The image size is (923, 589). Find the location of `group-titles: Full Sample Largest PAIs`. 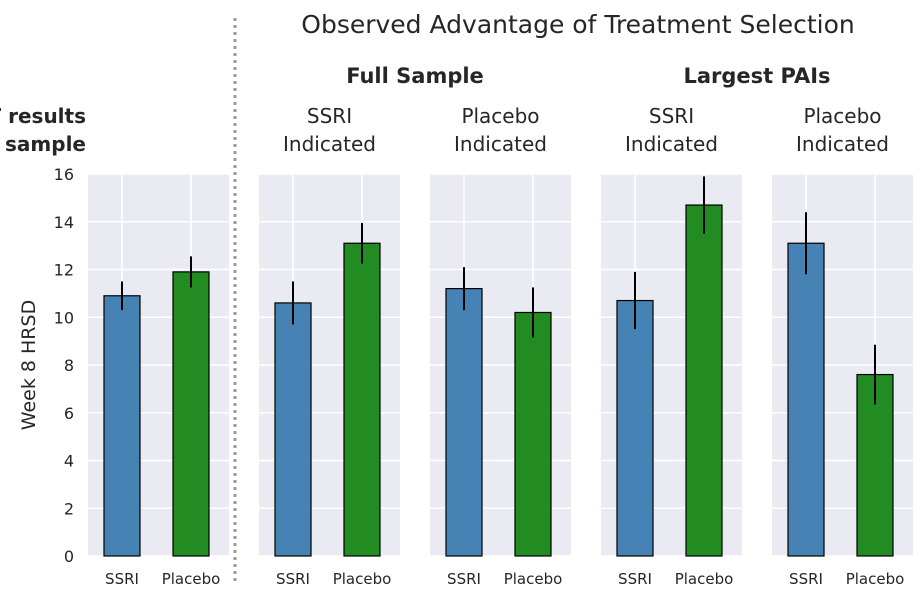

group-titles: Full Sample Largest PAIs is located at coordinates (588, 76).